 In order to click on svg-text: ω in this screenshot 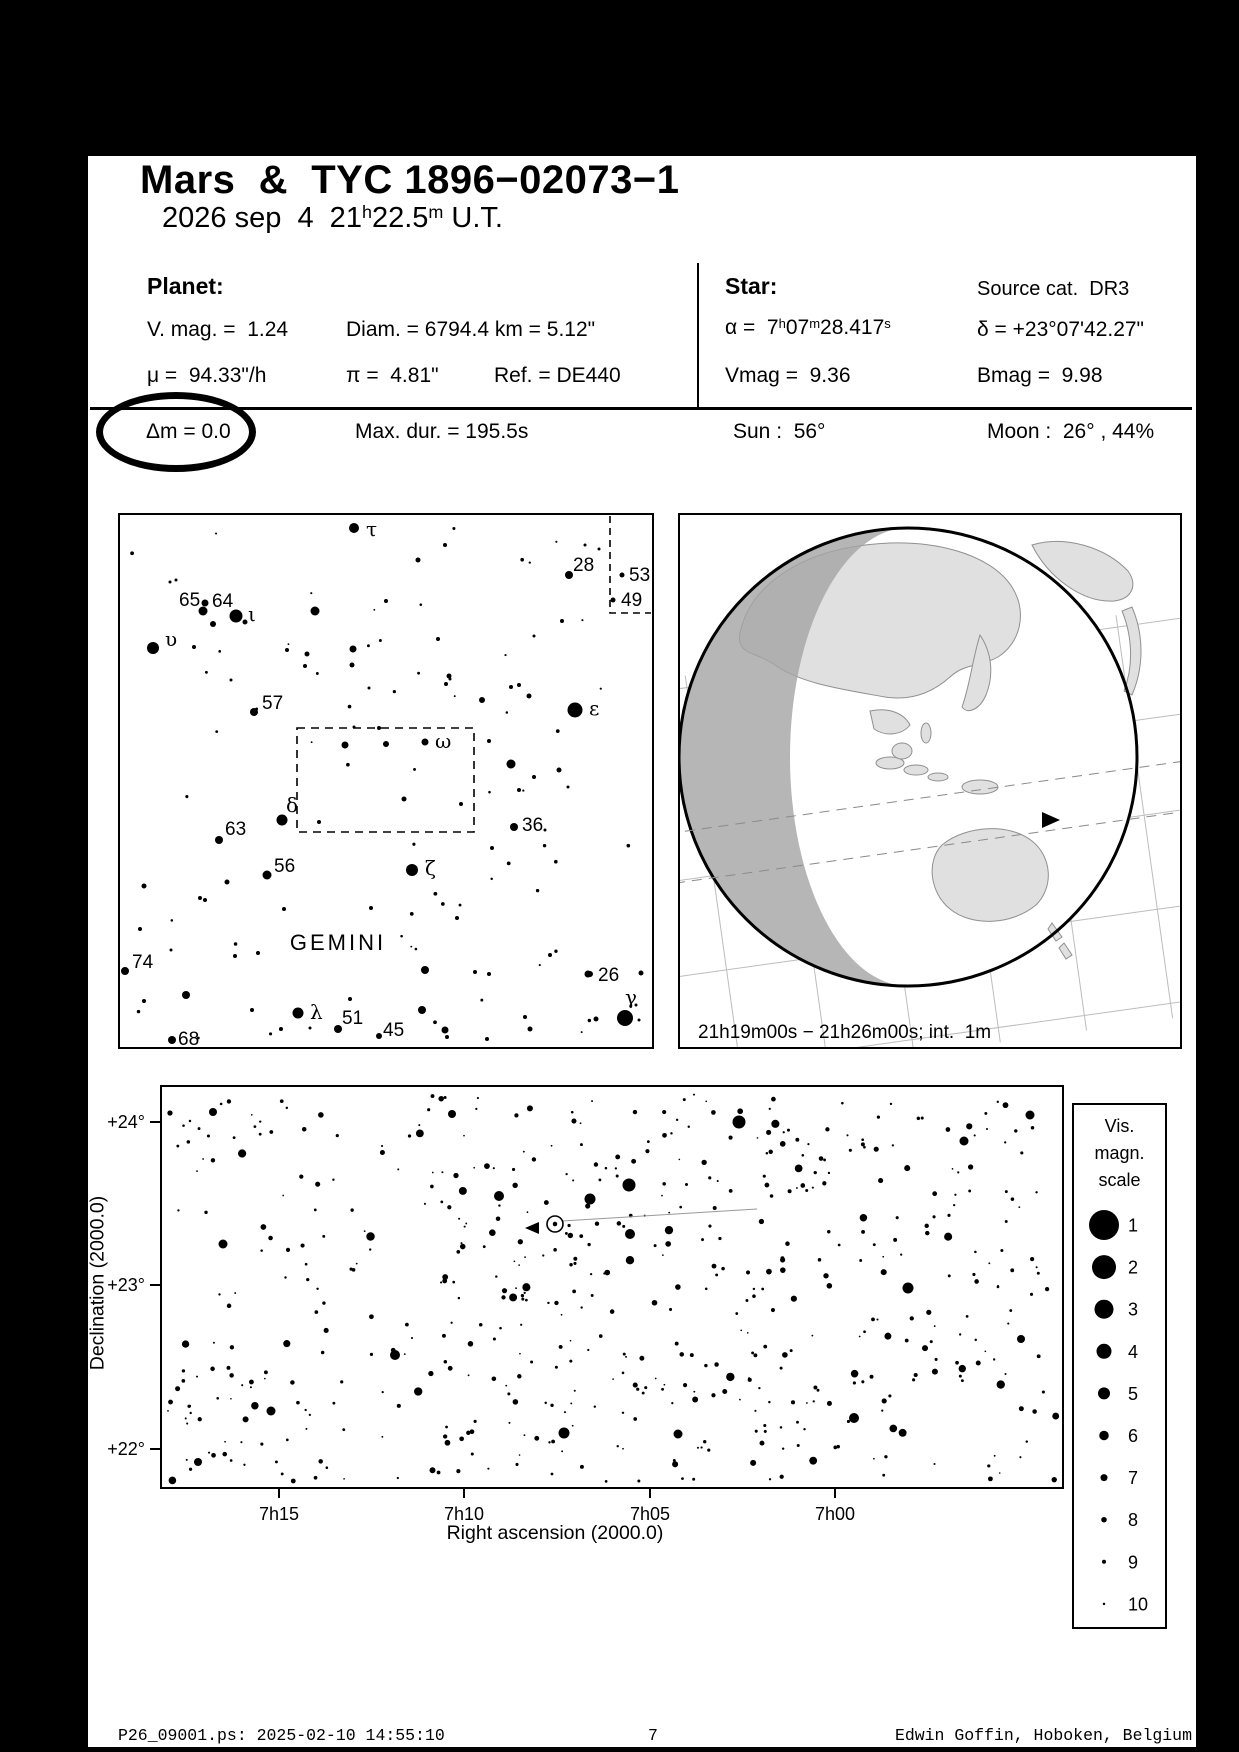, I will do `click(443, 741)`.